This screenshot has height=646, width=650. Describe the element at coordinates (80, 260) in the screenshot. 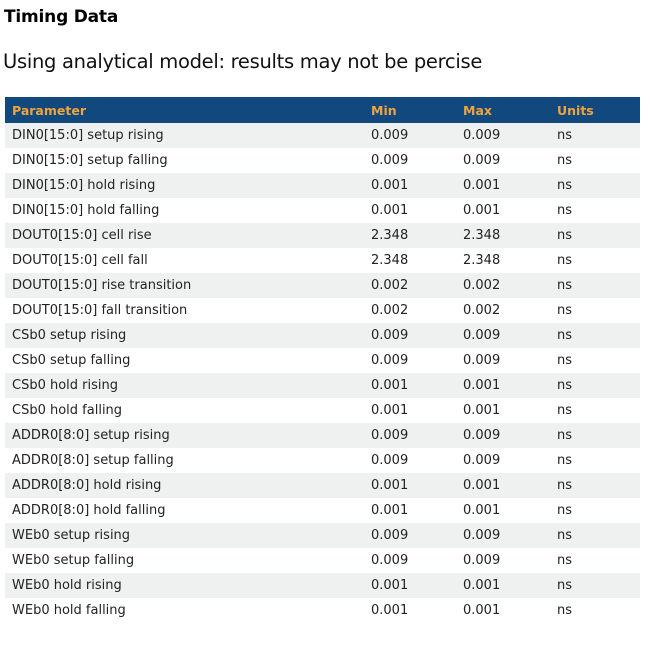

I see `parameter-cell: DOUT0[15:0] cell fall` at that location.